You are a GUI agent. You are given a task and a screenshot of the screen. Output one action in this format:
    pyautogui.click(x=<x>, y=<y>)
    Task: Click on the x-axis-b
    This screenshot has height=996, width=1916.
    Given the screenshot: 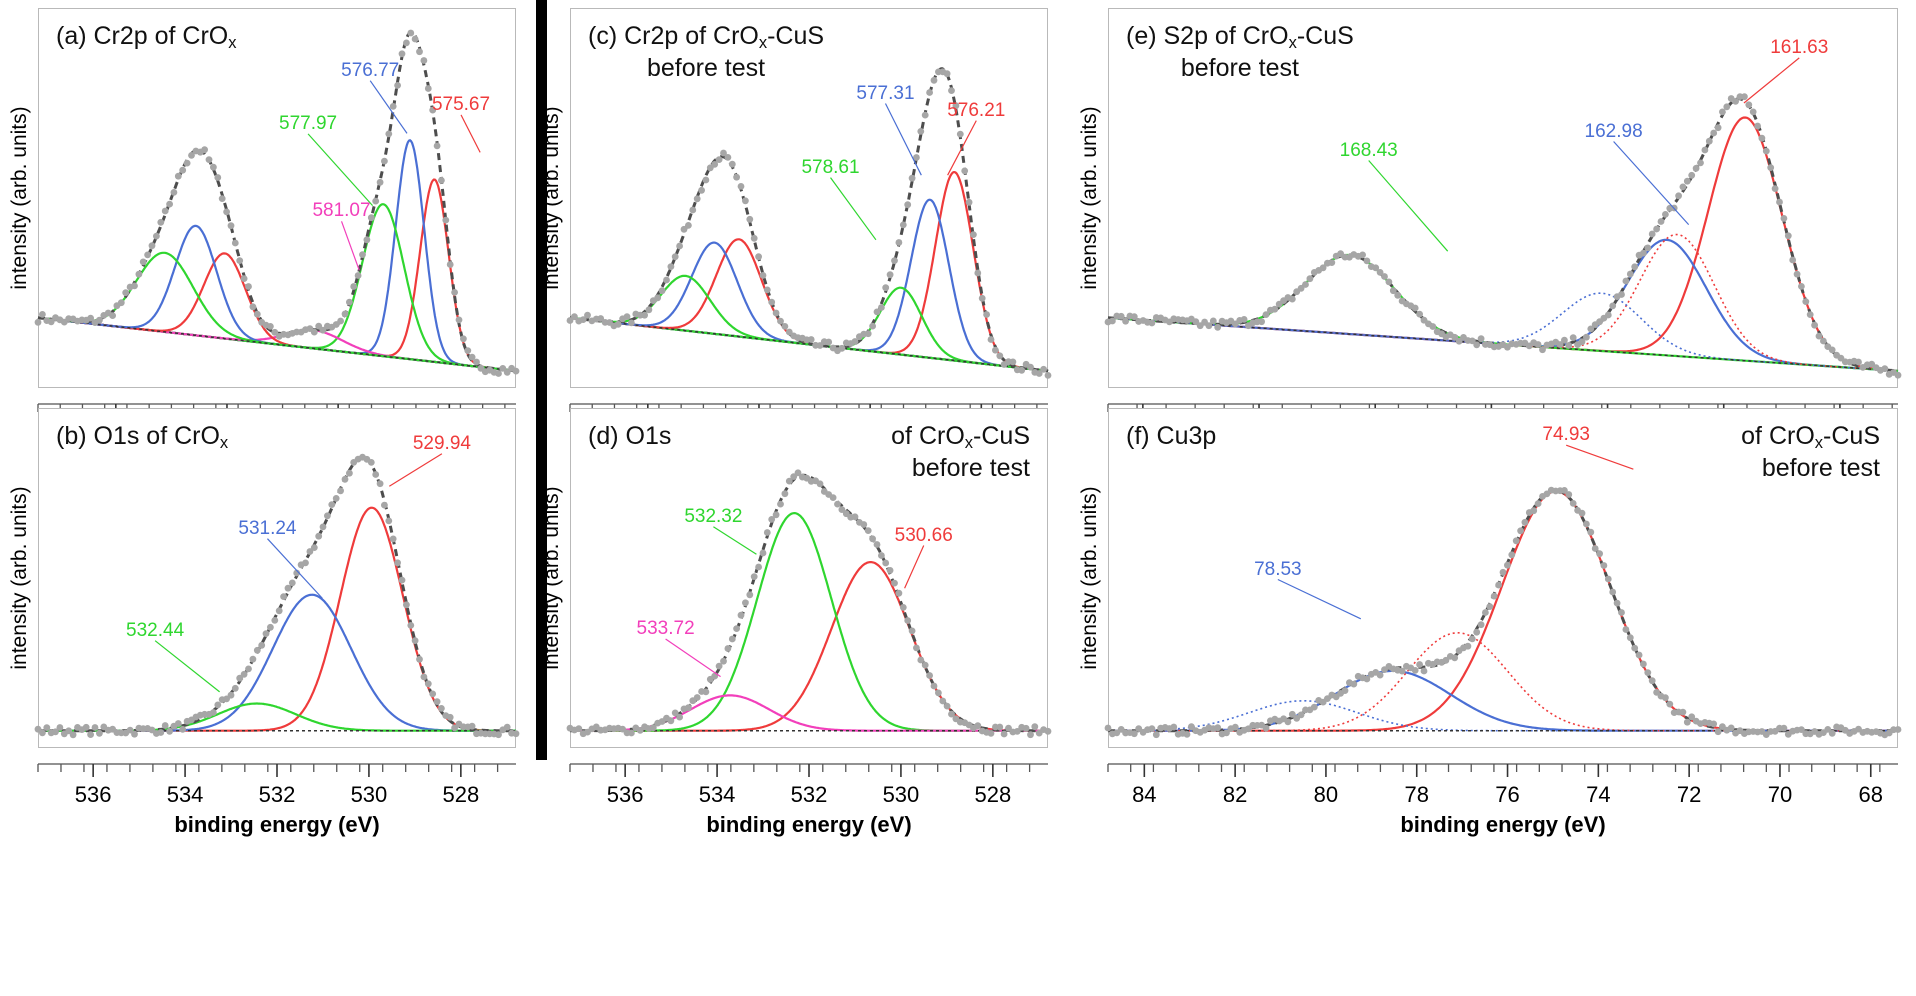 What is the action you would take?
    pyautogui.click(x=276, y=770)
    